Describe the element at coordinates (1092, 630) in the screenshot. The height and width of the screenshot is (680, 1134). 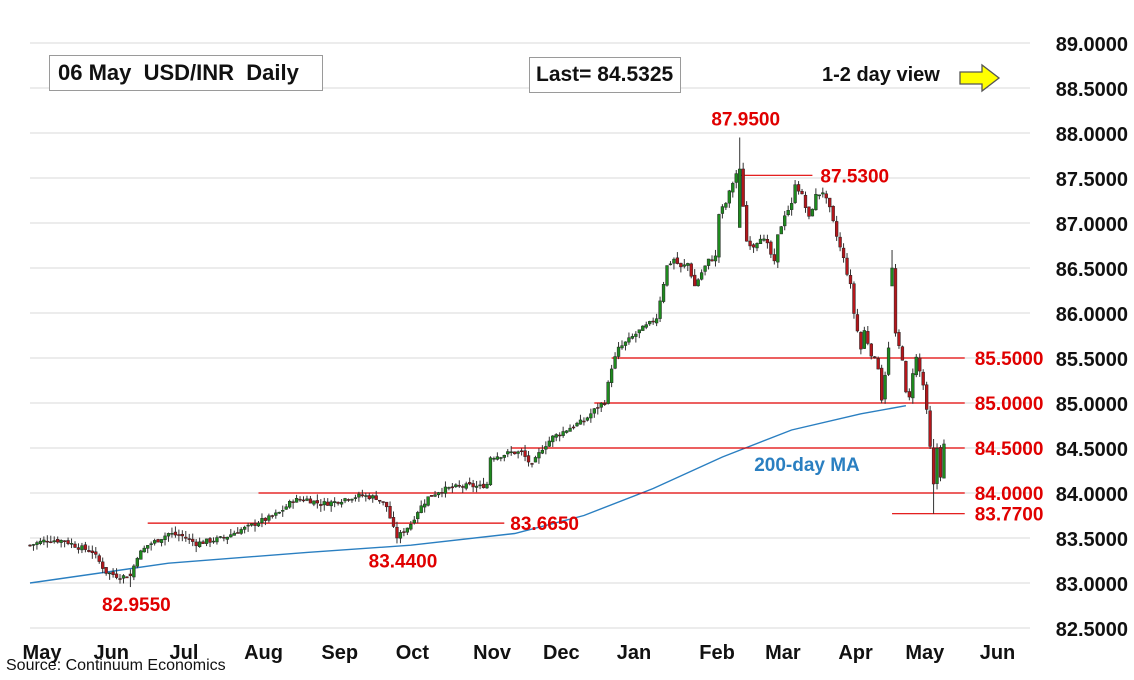
I see `y-tick-label: 82.5000` at that location.